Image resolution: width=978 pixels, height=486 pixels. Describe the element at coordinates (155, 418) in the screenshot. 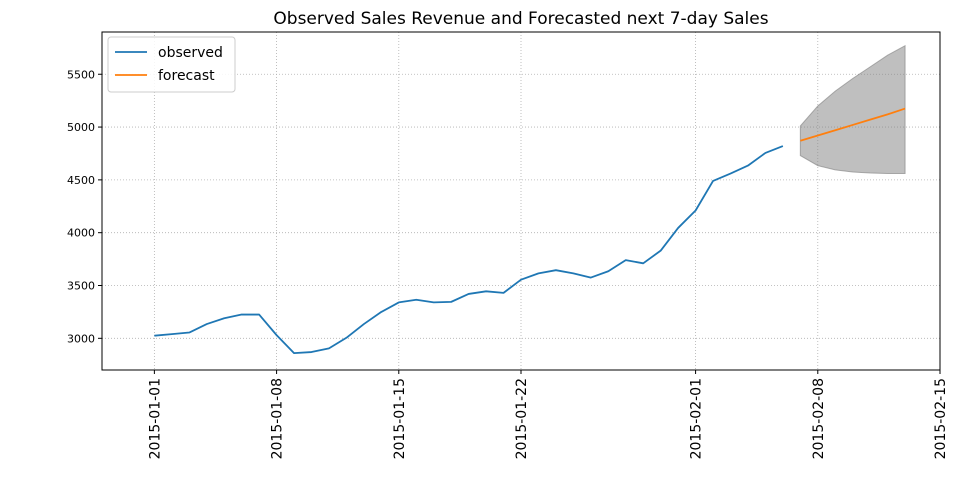

I see `x-tick-label: 2015-01-01` at that location.